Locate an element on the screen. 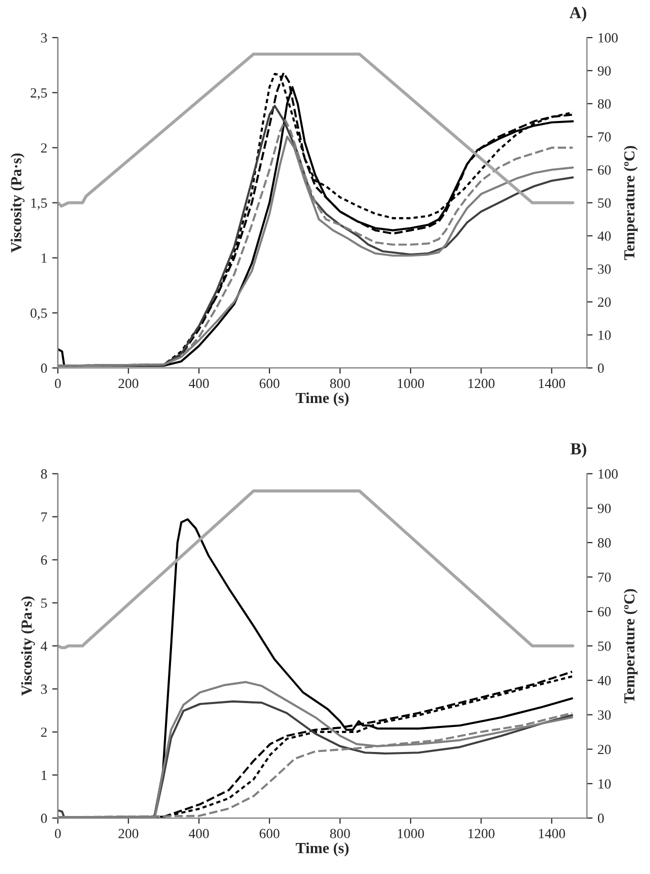 Image resolution: width=650 pixels, height=874 pixels. y-tick-label: 0,5 is located at coordinates (38, 314).